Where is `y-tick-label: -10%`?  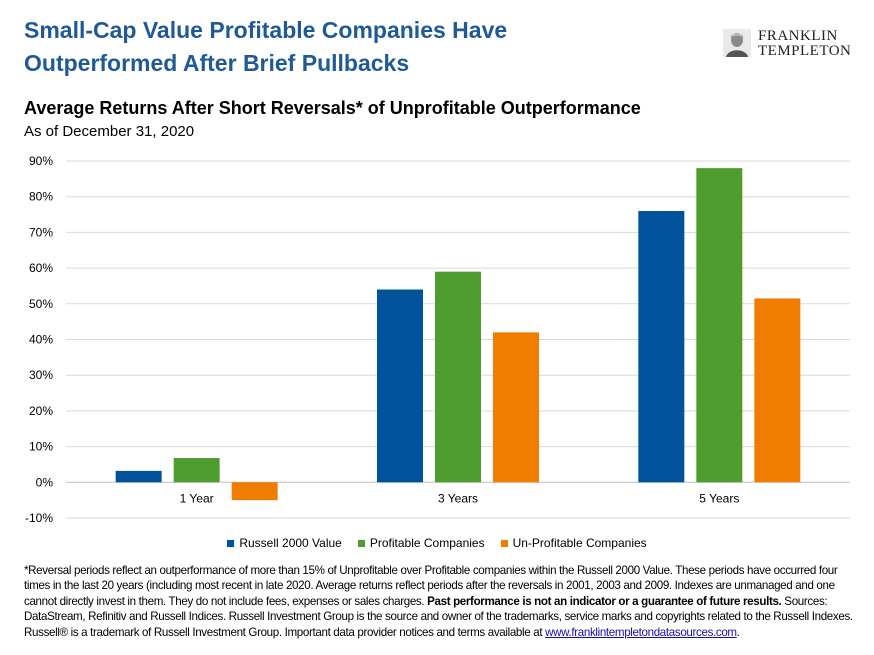 y-tick-label: -10% is located at coordinates (39, 518).